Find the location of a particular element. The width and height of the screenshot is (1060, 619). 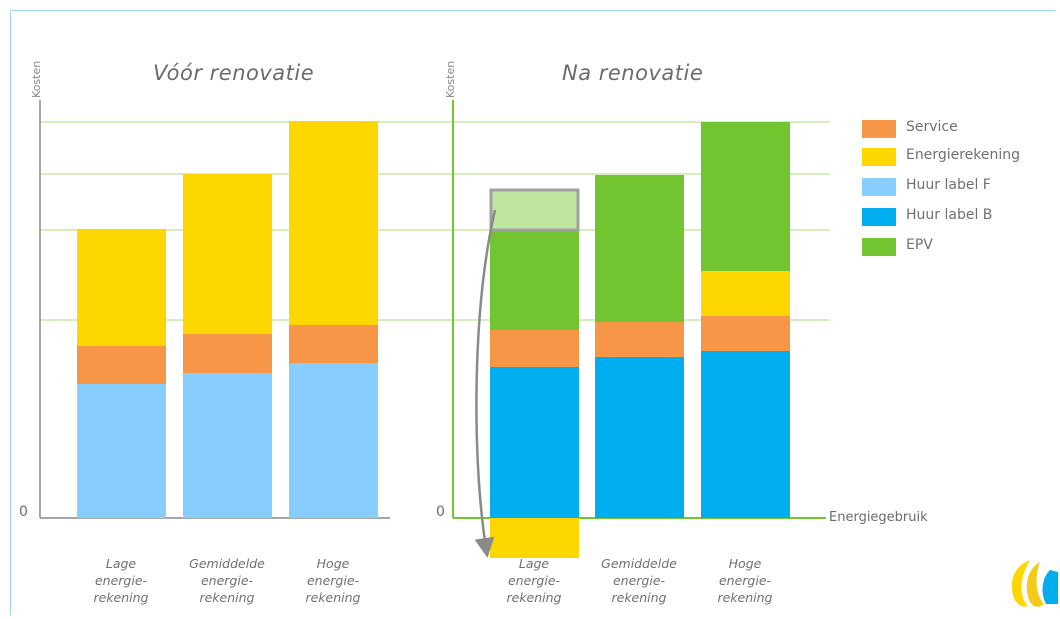

chart-title-voor: Vóór renovatie is located at coordinates (234, 73).